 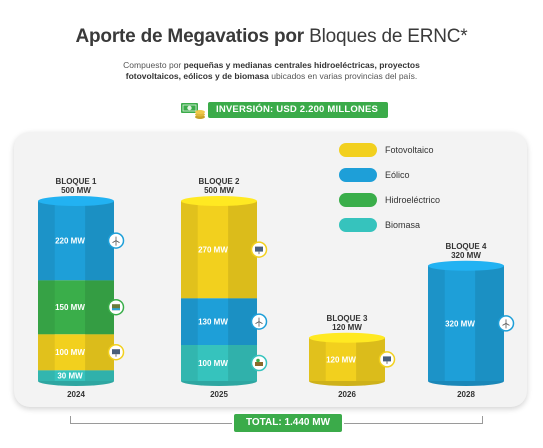 What do you see at coordinates (213, 322) in the screenshot?
I see `segment-label-2025-Eólico: 130 MW` at bounding box center [213, 322].